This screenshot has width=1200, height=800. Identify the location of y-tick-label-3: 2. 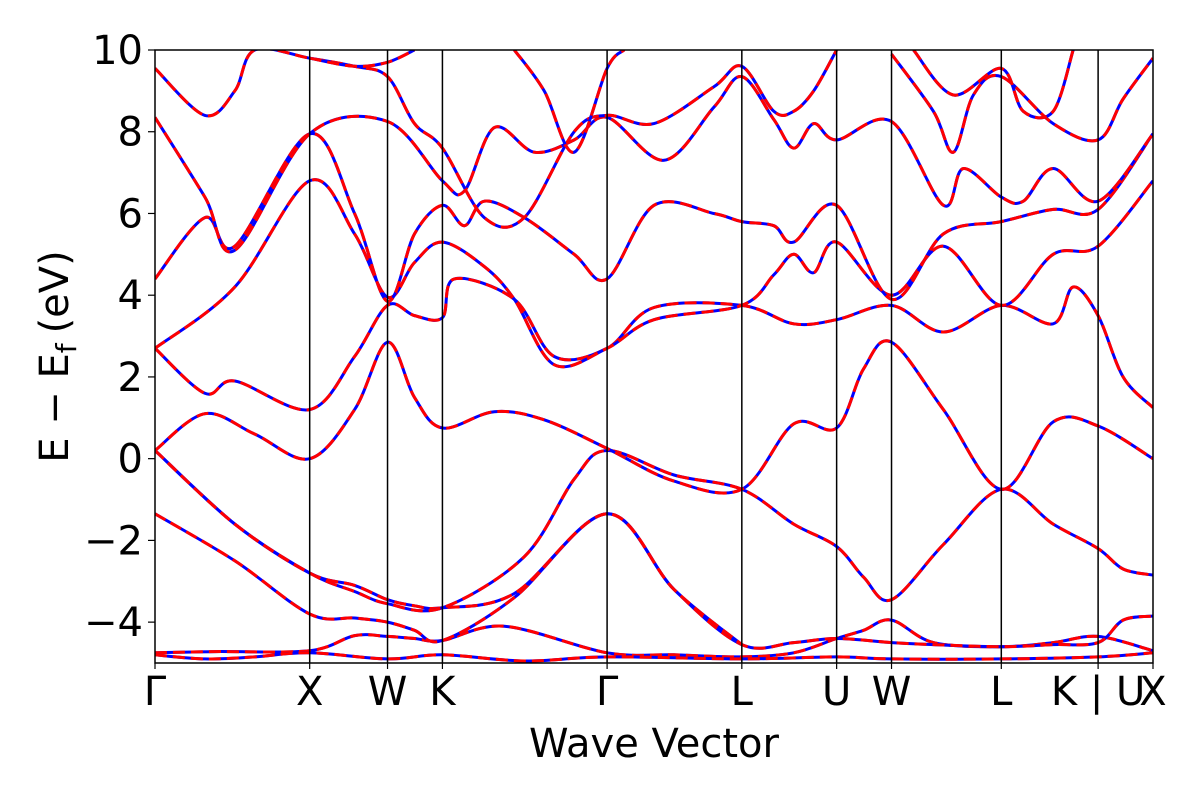
(130, 378).